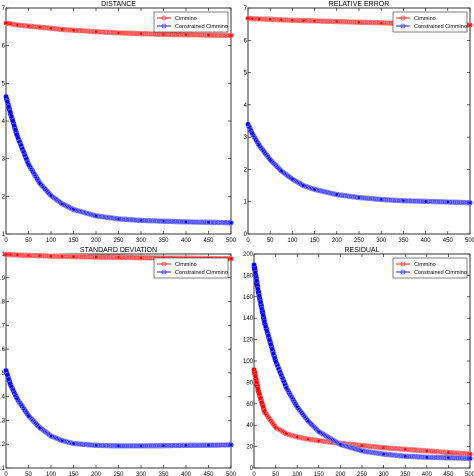 This screenshot has width=474, height=476. I want to click on x-tick-label: 100, so click(51, 241).